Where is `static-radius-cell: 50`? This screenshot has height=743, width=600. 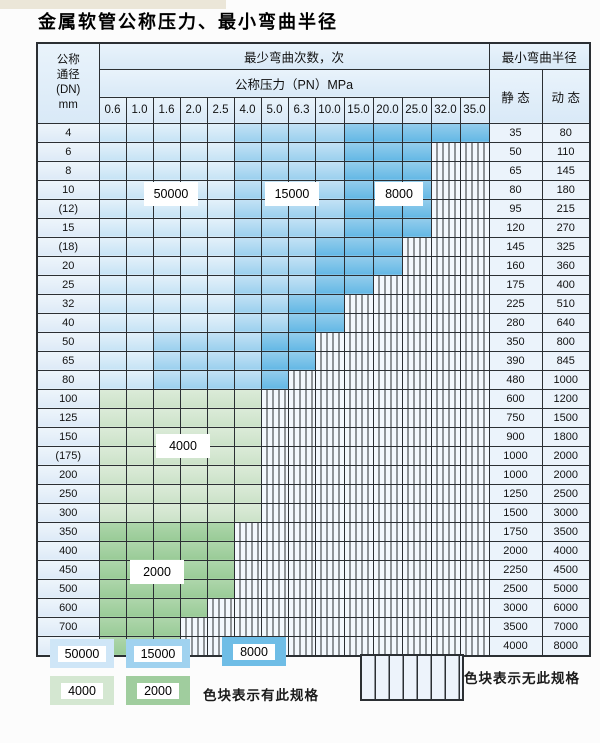
static-radius-cell: 50 is located at coordinates (515, 151).